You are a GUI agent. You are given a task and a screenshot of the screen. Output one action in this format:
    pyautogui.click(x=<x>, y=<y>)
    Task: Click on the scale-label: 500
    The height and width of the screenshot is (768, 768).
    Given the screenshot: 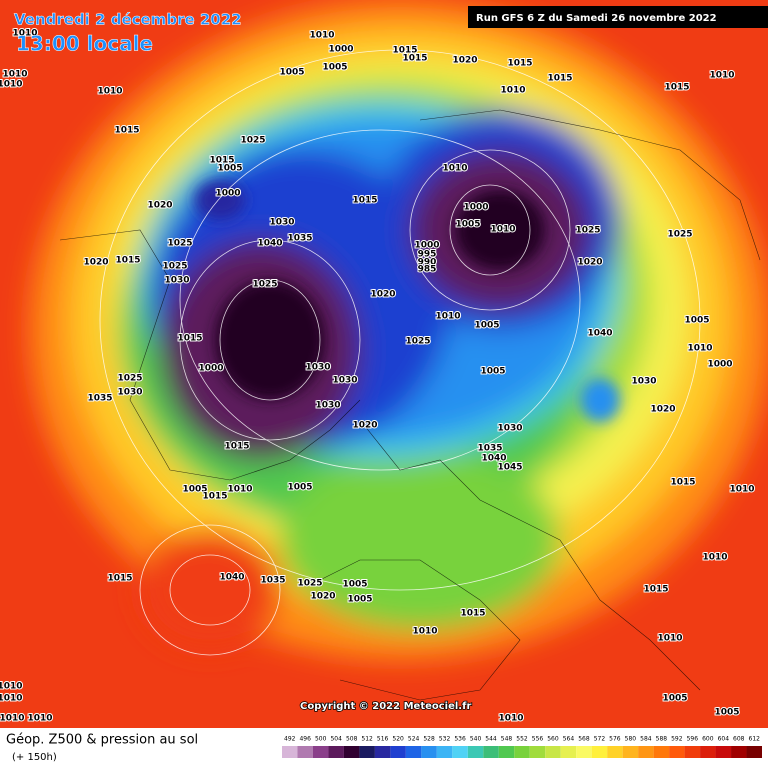 What is the action you would take?
    pyautogui.click(x=321, y=739)
    